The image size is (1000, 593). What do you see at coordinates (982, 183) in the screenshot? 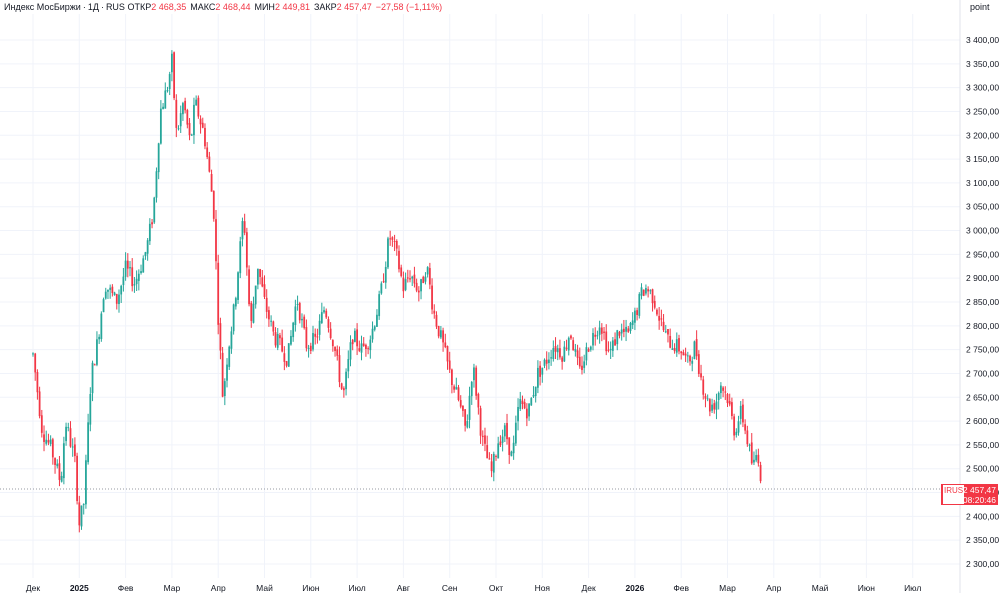
I see `price-tick-label: 3 100,00` at bounding box center [982, 183].